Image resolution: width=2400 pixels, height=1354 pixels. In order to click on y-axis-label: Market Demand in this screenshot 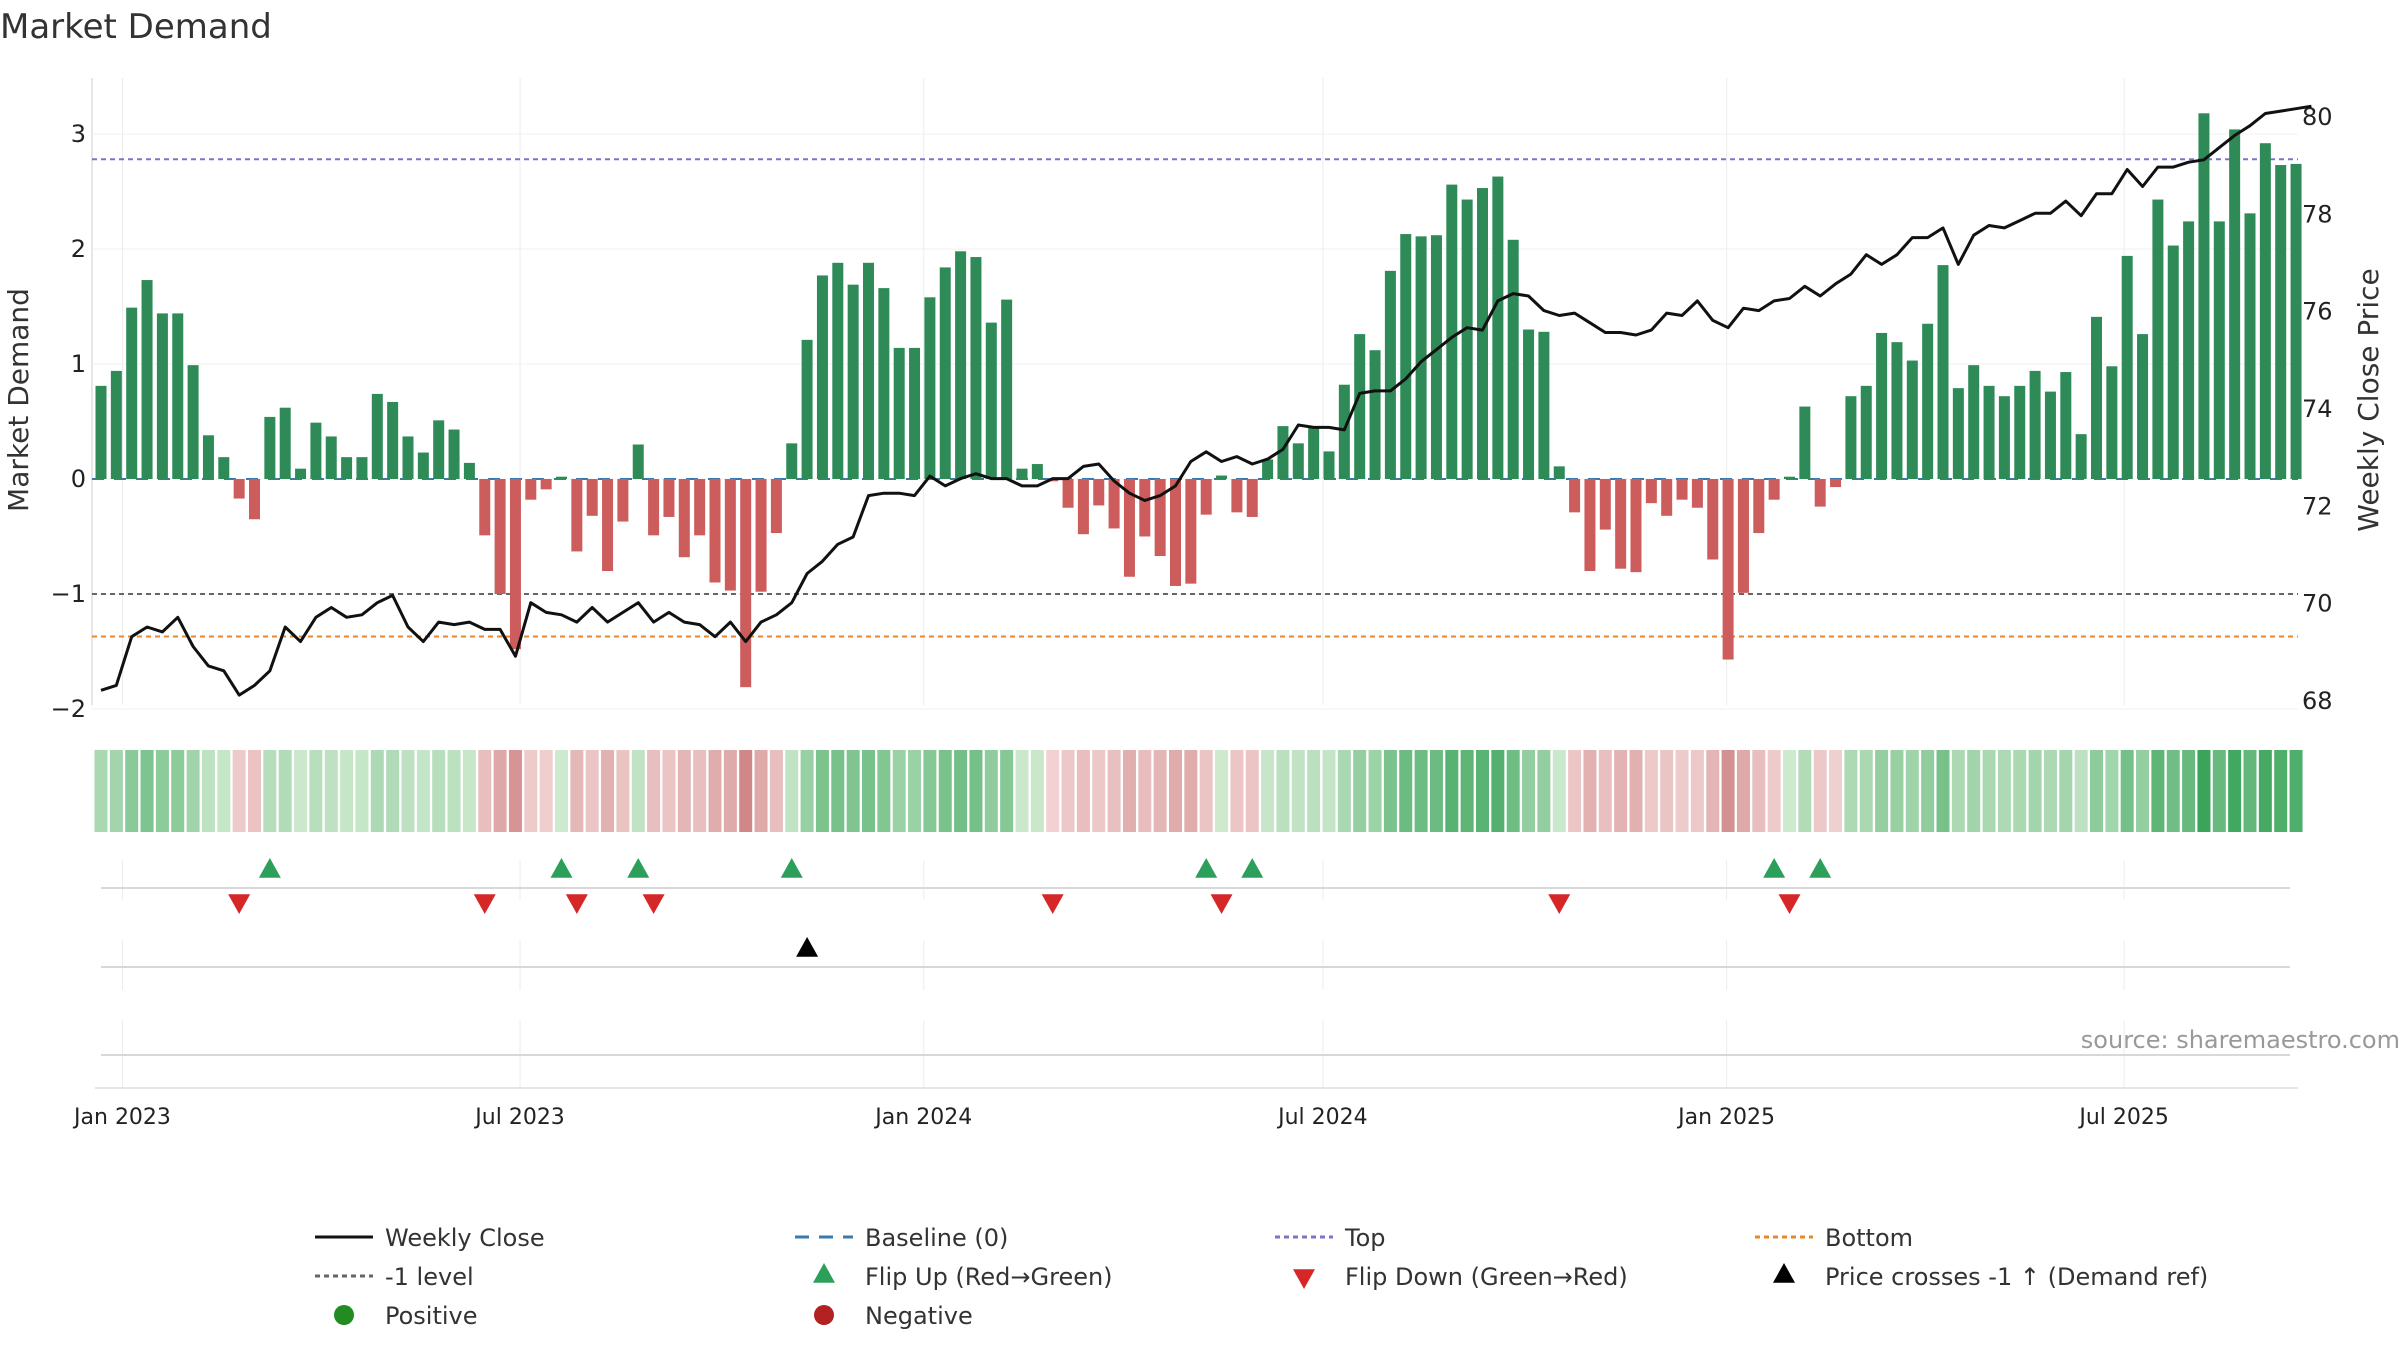, I will do `click(18, 400)`.